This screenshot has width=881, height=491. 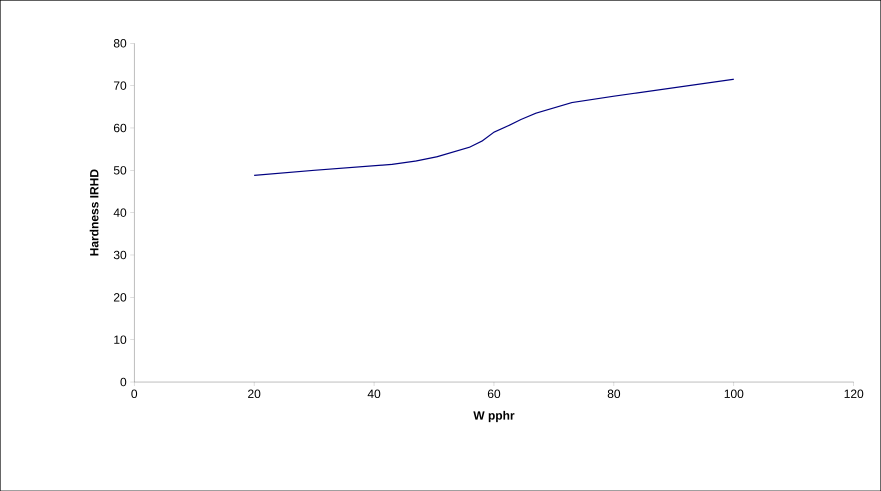 I want to click on line-series, so click(x=494, y=127).